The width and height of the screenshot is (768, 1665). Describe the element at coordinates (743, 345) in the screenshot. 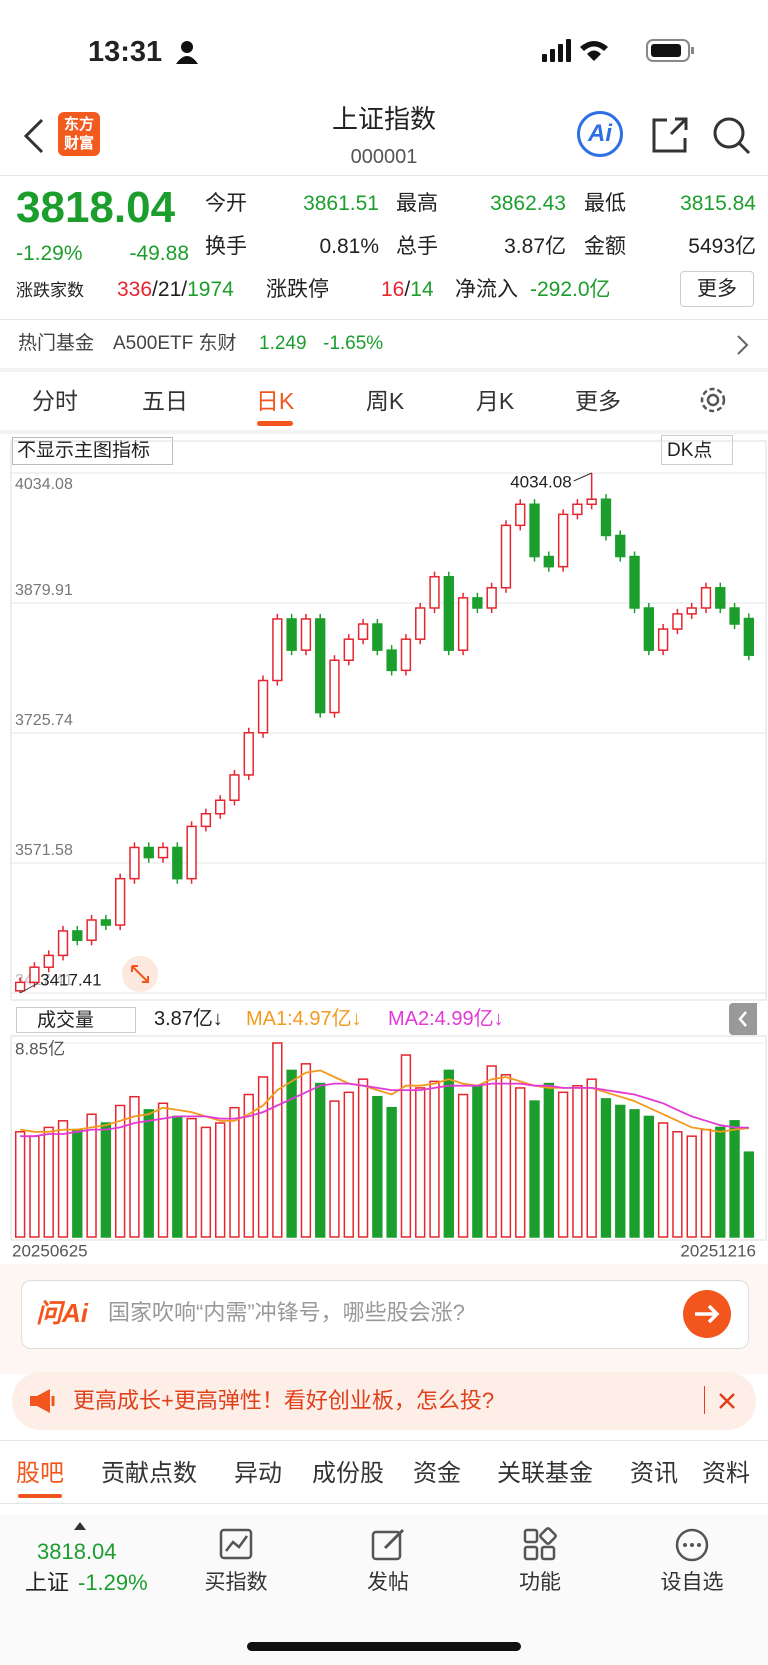

I see `chevron` at that location.